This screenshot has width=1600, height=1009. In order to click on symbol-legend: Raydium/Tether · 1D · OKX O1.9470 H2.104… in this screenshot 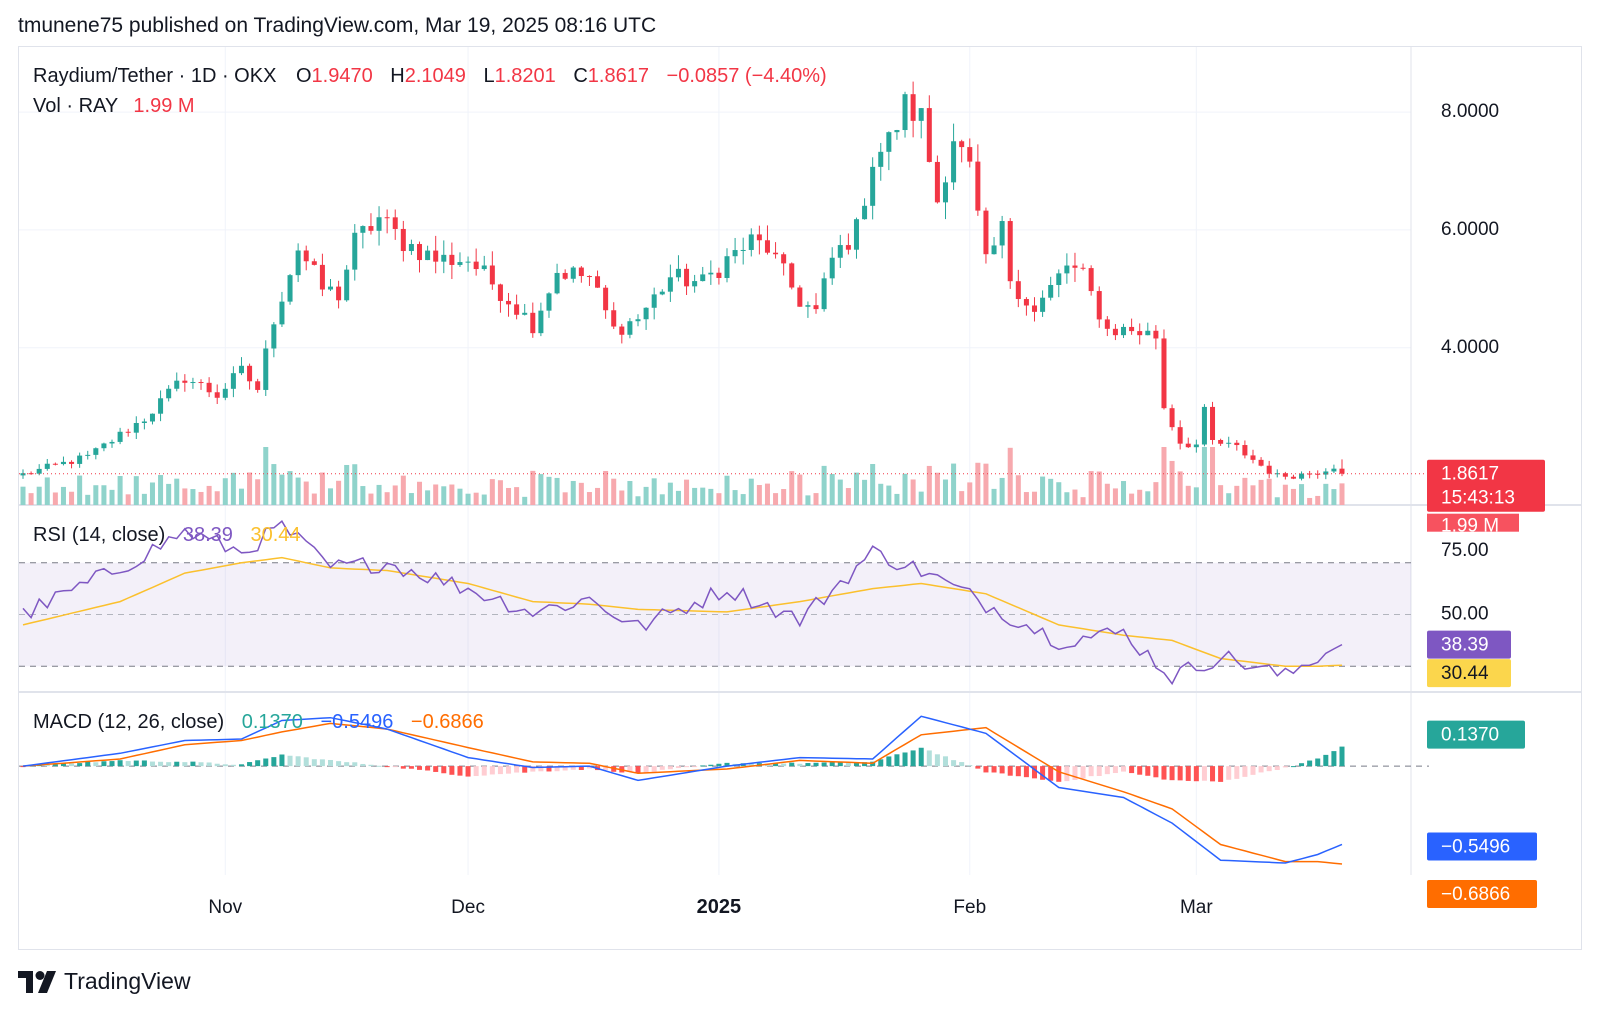, I will do `click(430, 76)`.